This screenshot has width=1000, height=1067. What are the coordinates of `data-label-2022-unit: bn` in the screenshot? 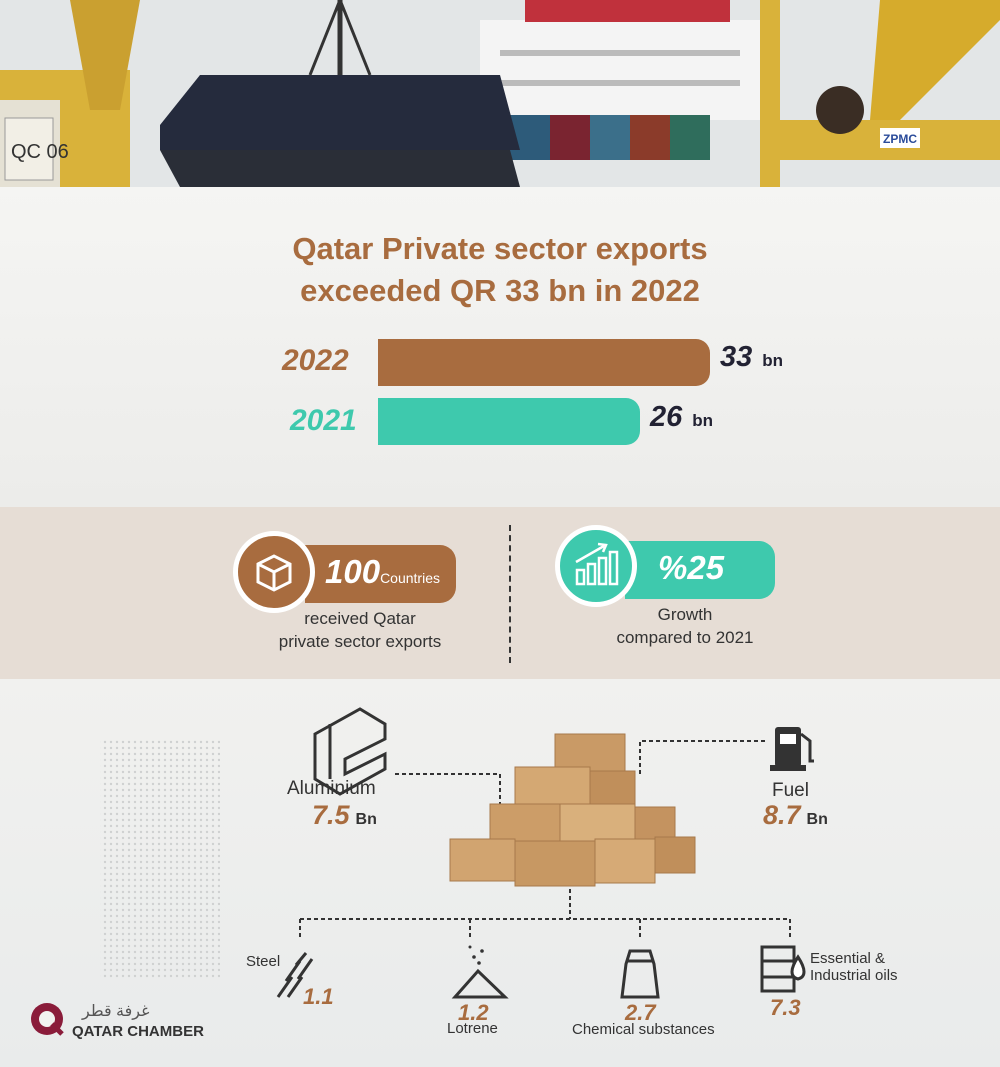 It's located at (773, 360).